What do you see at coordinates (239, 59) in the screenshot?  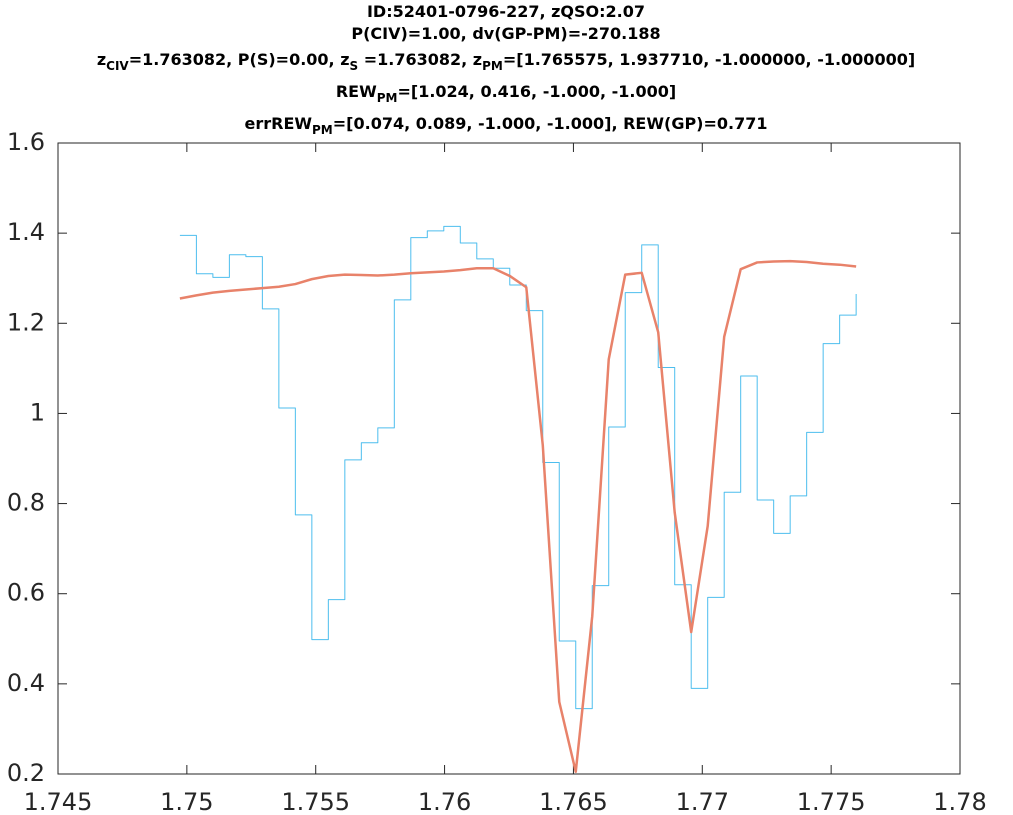 I see `title-text: =1.763082, P(S)=0.00, z` at bounding box center [239, 59].